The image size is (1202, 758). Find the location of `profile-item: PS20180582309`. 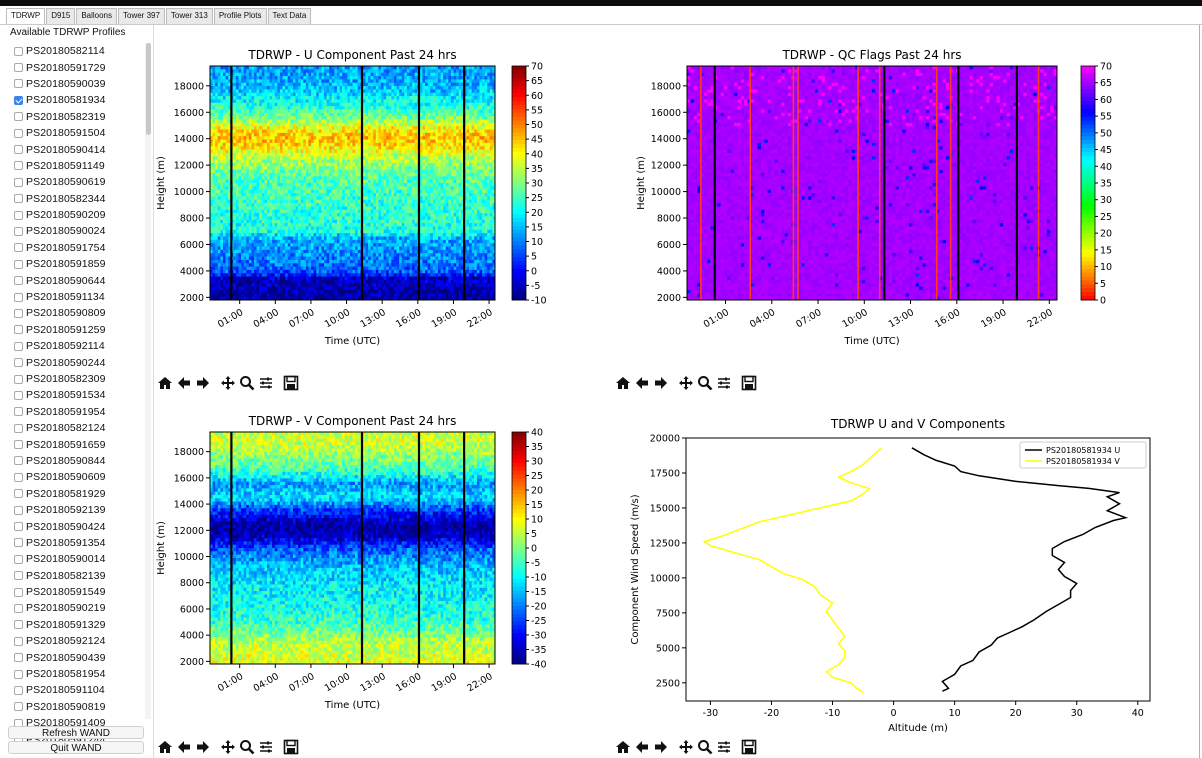

profile-item: PS20180582309 is located at coordinates (79, 379).